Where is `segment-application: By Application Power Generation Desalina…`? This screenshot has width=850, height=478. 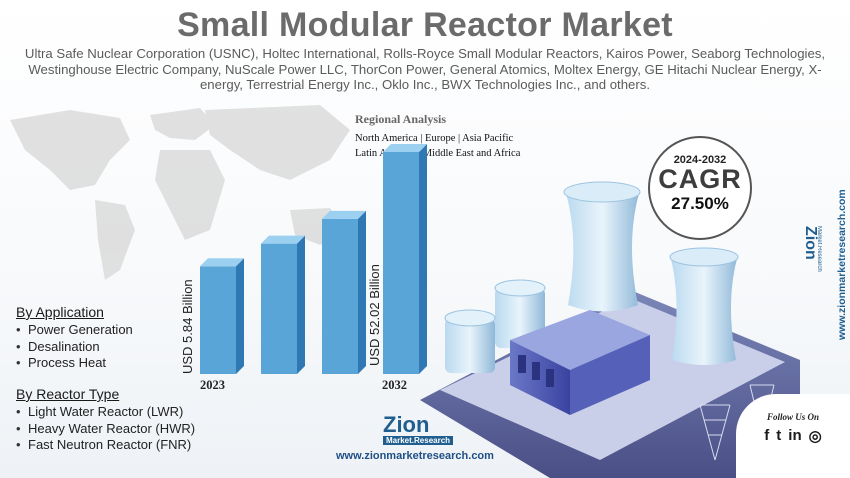
segment-application: By Application Power Generation Desalina… is located at coordinates (74, 338).